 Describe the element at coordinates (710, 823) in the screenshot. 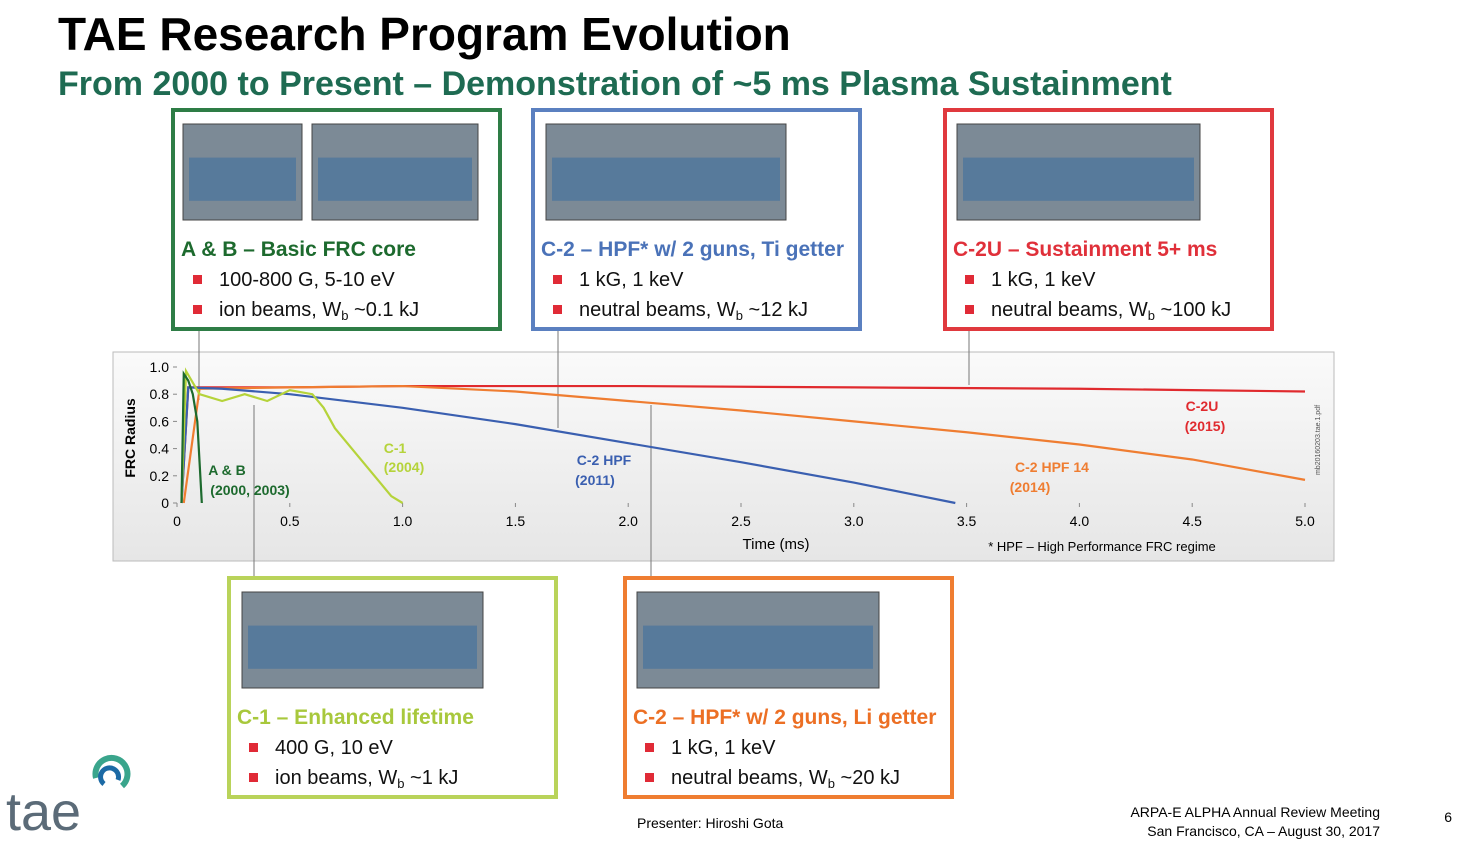

I see `presenter: Presenter: Hiroshi Gota` at that location.